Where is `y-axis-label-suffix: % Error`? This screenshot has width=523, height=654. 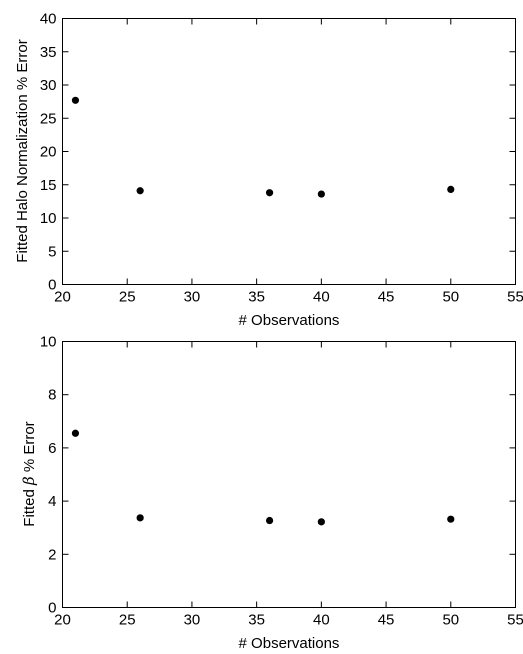 y-axis-label-suffix: % Error is located at coordinates (29, 448).